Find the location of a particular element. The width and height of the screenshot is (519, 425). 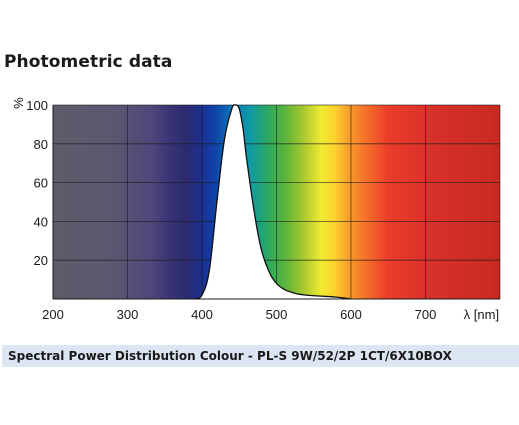

y-tick-label: 100 is located at coordinates (37, 105).